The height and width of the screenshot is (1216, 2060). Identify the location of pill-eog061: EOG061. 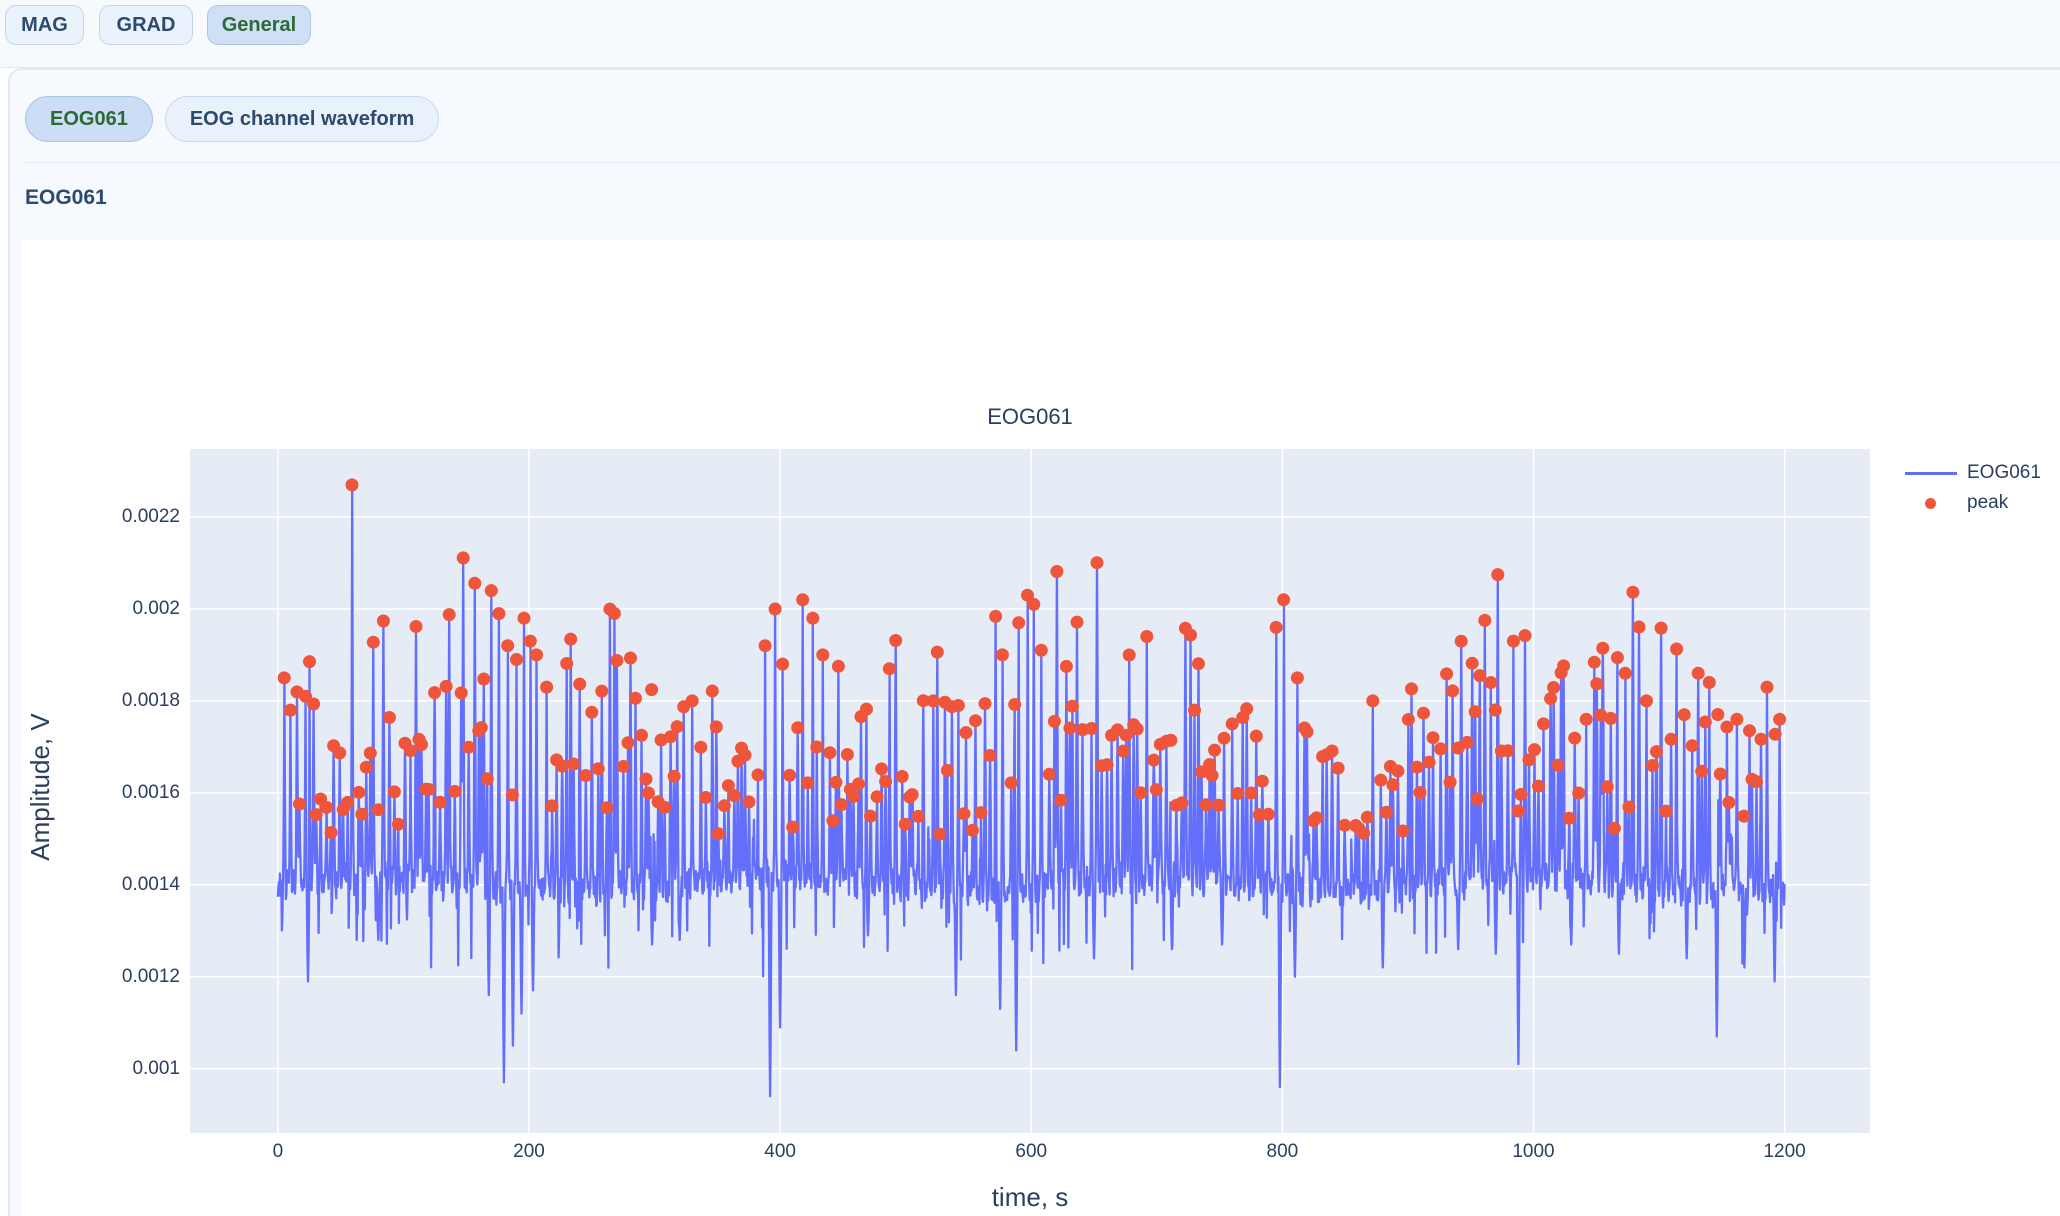
(89, 119).